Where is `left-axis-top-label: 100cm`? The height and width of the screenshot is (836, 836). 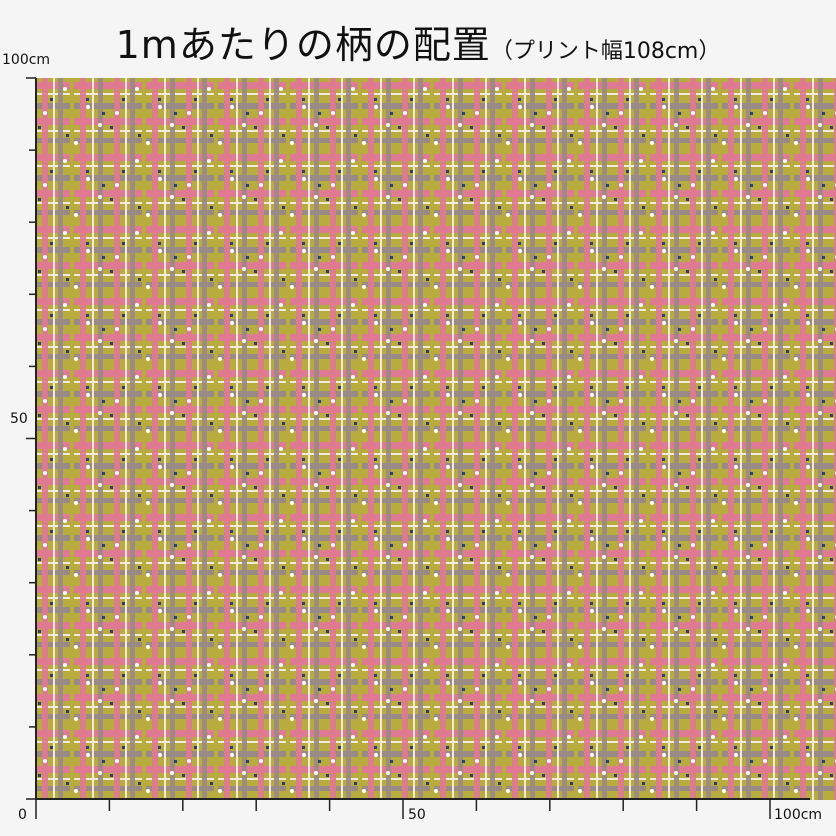 left-axis-top-label: 100cm is located at coordinates (26, 60).